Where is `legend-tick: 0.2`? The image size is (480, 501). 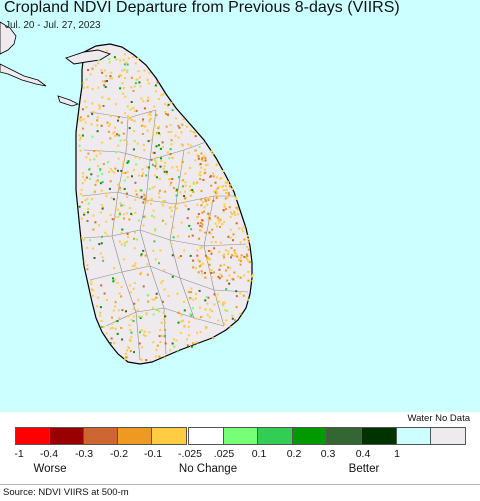
legend-tick: 0.2 is located at coordinates (294, 454).